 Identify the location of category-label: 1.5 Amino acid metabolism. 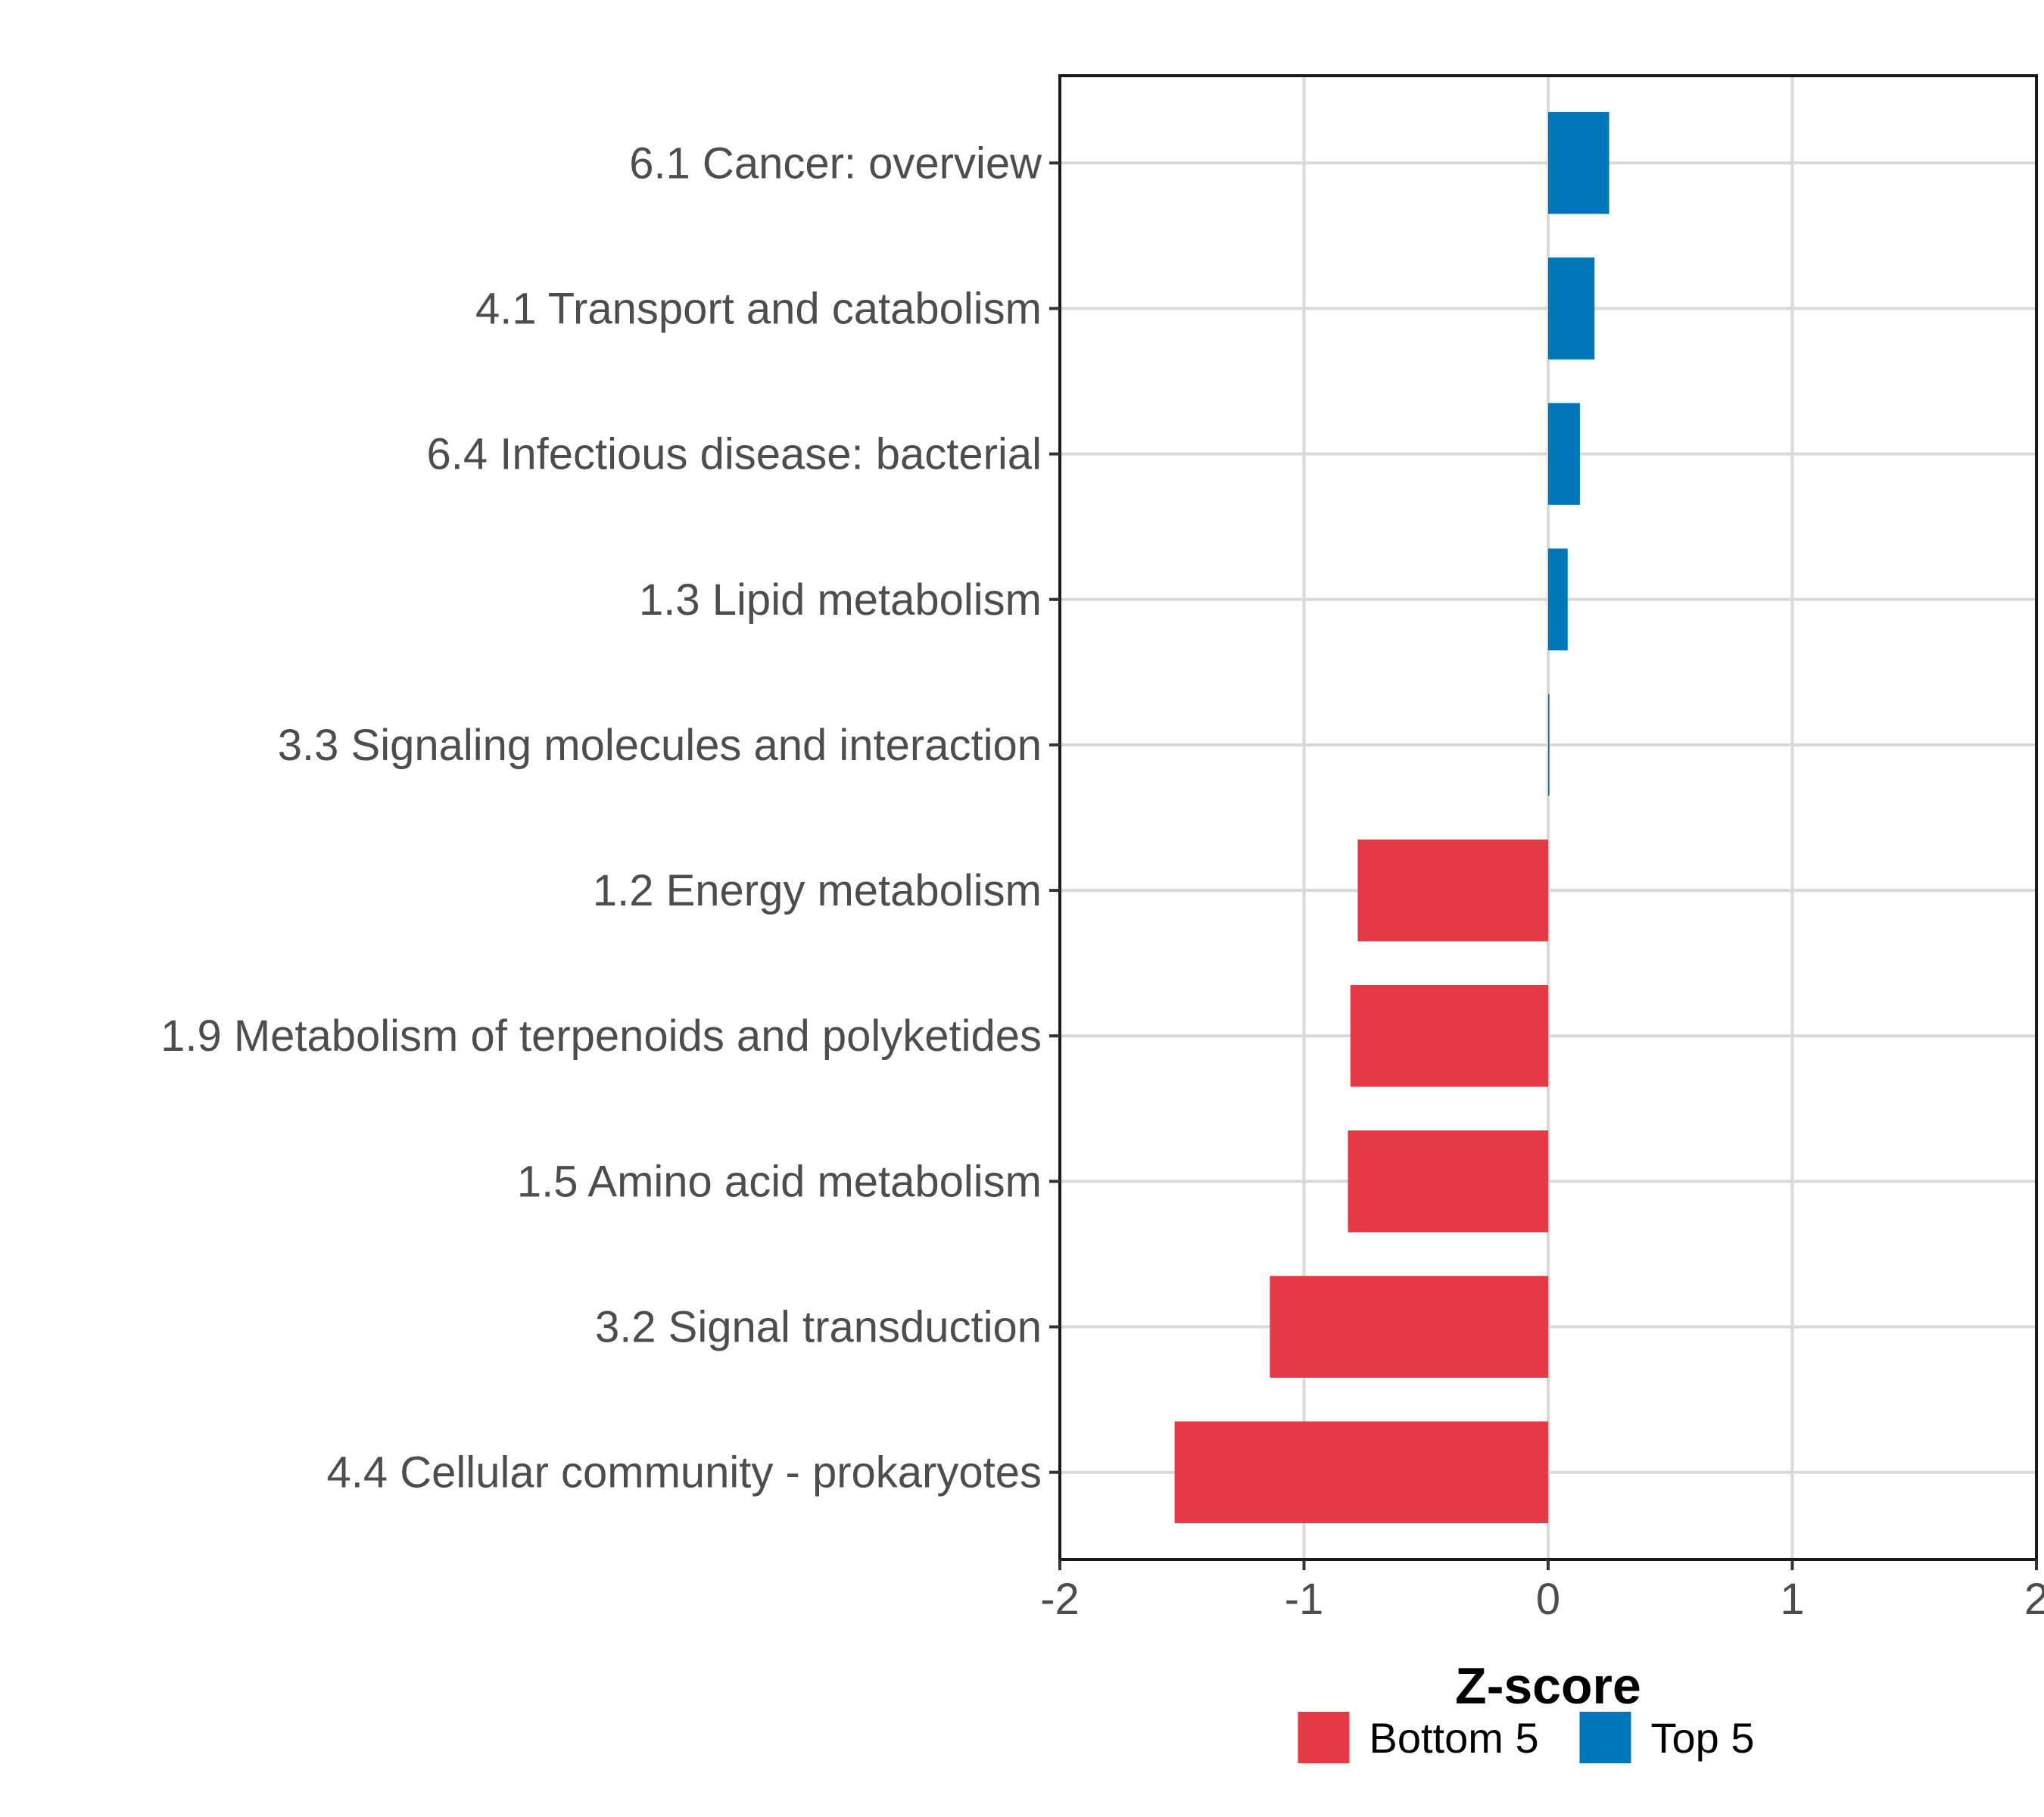
(779, 1181).